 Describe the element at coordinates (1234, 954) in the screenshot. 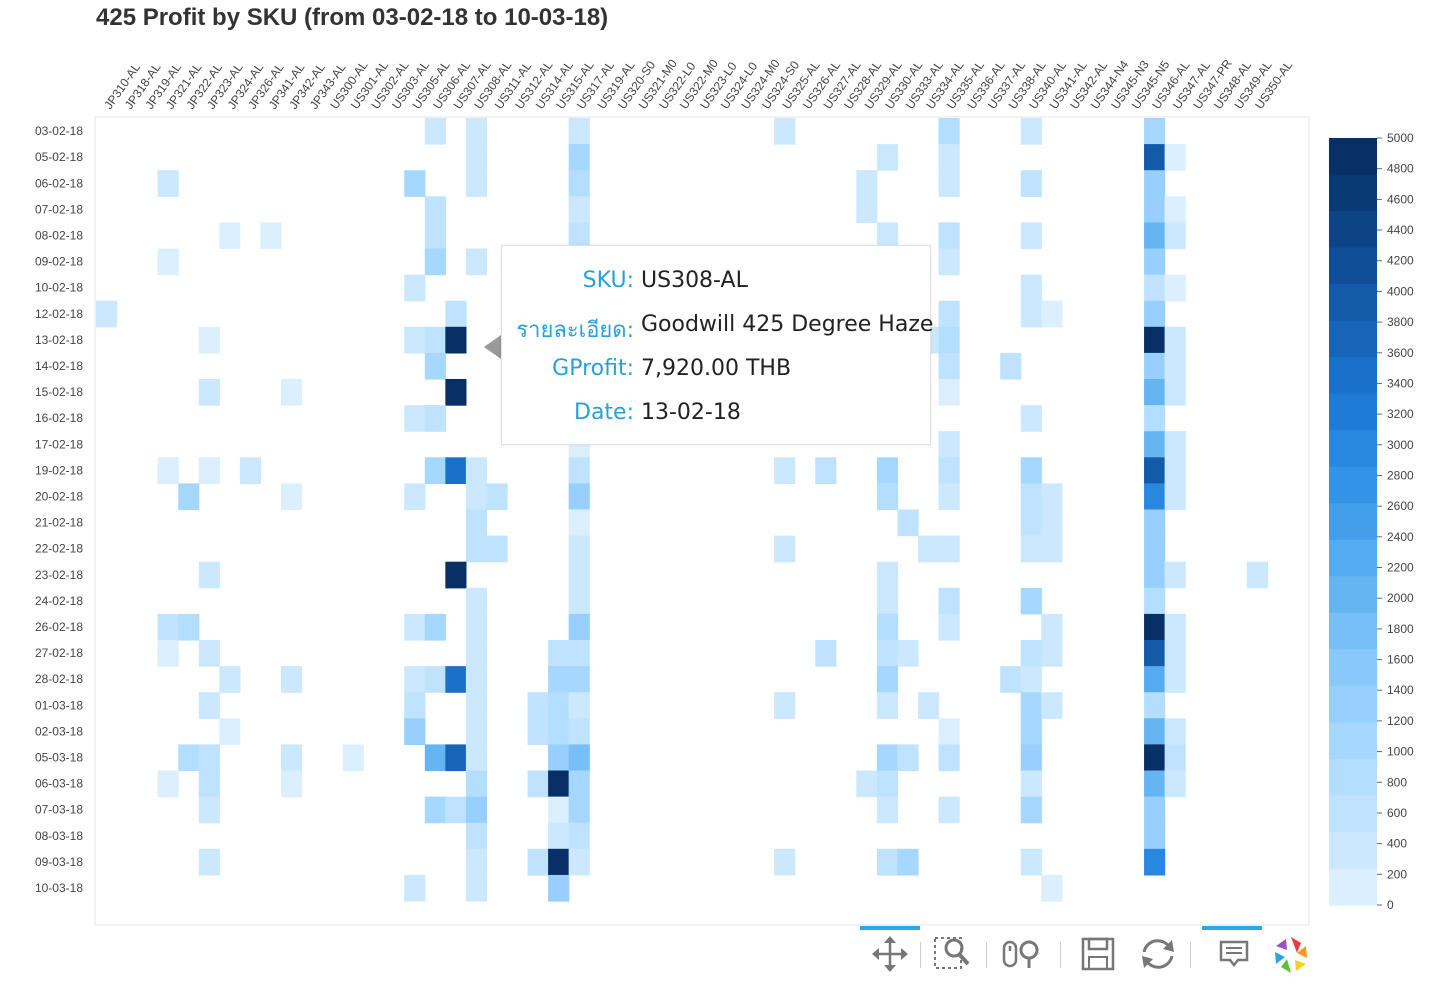

I see `hover-icon` at that location.